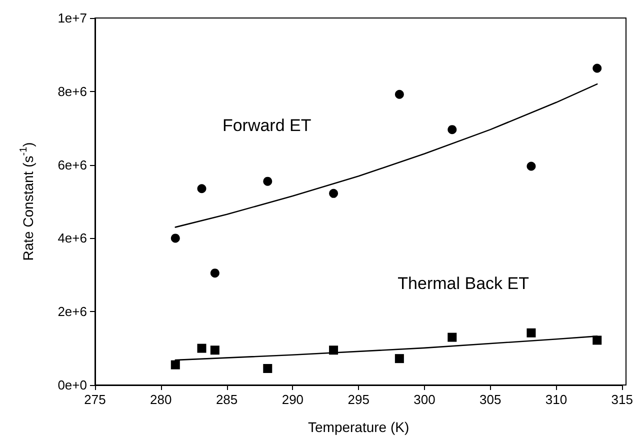 The image size is (636, 447). Describe the element at coordinates (359, 427) in the screenshot. I see `x-axis-title: Temperature (K)` at that location.